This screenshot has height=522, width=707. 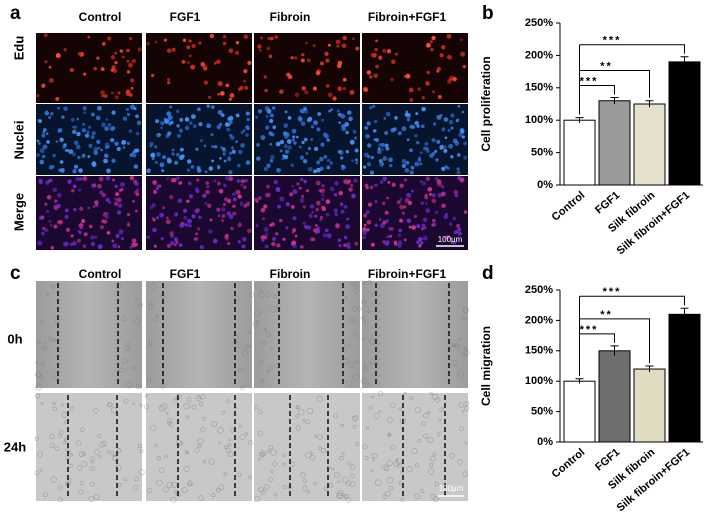 What do you see at coordinates (569, 463) in the screenshot?
I see `x-tick-label: Control` at bounding box center [569, 463].